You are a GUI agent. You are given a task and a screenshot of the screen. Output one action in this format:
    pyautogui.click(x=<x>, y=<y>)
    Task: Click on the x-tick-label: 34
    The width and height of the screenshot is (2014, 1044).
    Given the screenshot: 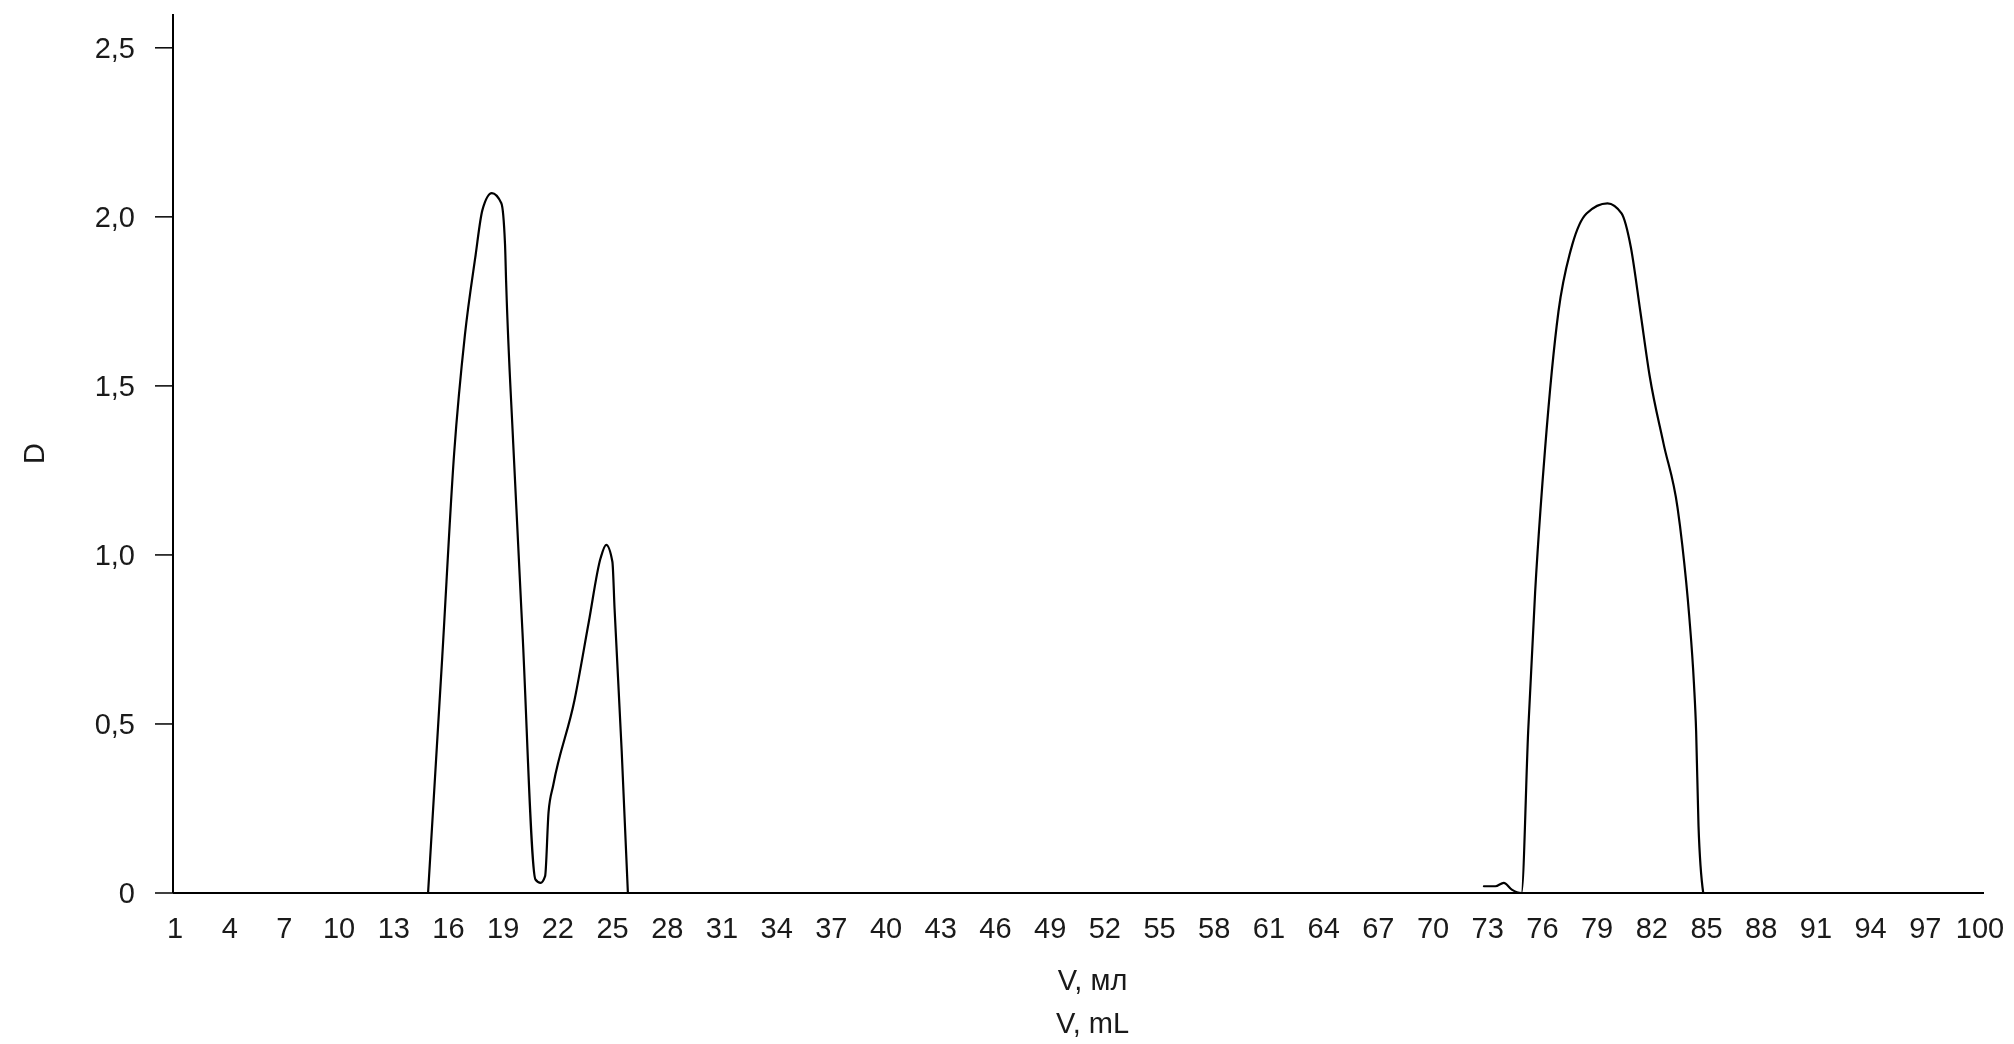 What is the action you would take?
    pyautogui.click(x=776, y=928)
    